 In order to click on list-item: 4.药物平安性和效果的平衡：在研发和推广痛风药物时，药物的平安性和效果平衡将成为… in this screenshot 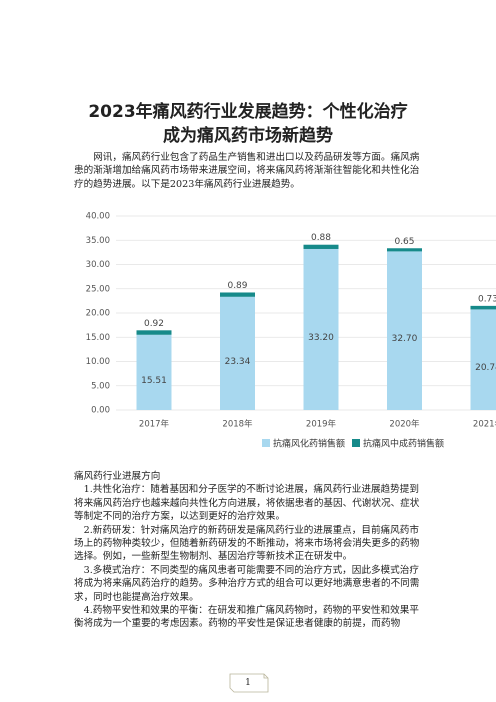, I will do `click(246, 617)`.